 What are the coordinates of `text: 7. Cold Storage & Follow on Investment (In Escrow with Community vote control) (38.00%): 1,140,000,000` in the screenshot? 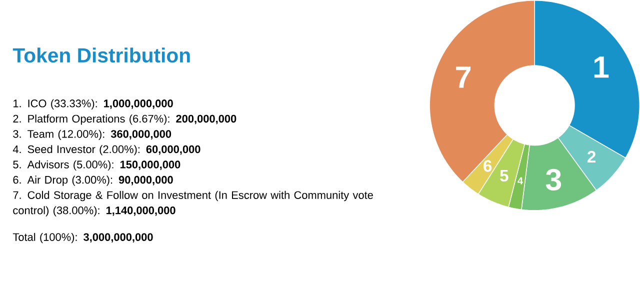 It's located at (193, 204).